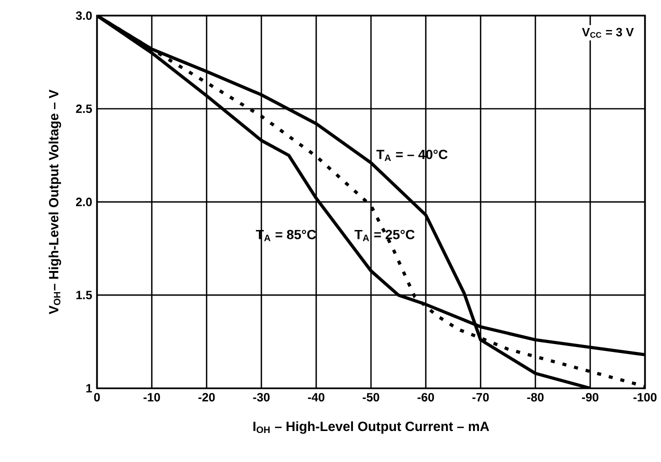  Describe the element at coordinates (84, 295) in the screenshot. I see `y-tick-label: 1.5` at that location.